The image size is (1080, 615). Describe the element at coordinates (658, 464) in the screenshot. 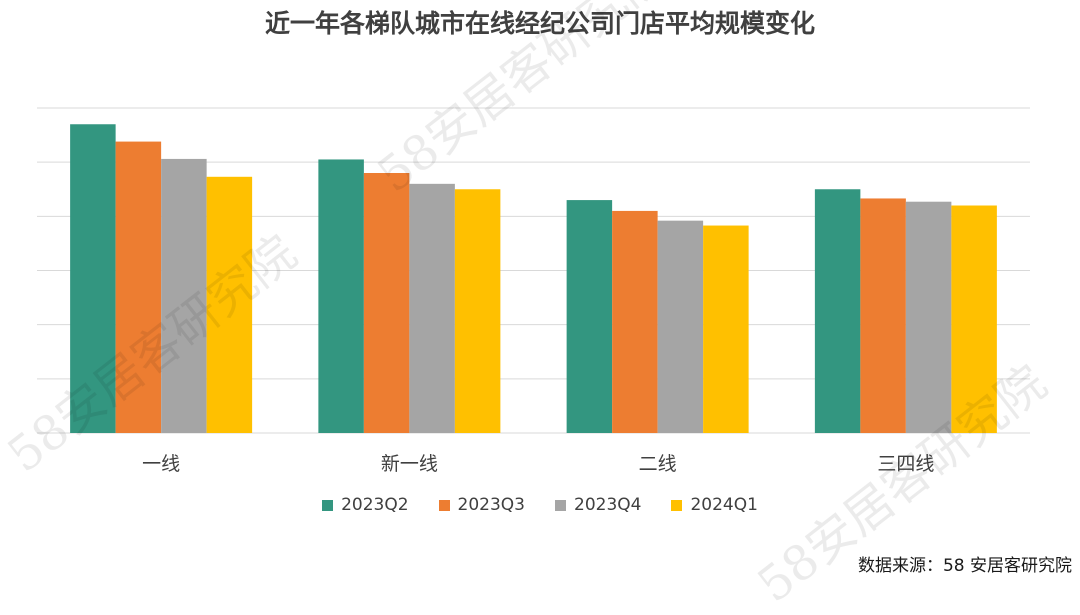

I see `x-tick-label: 二线` at that location.